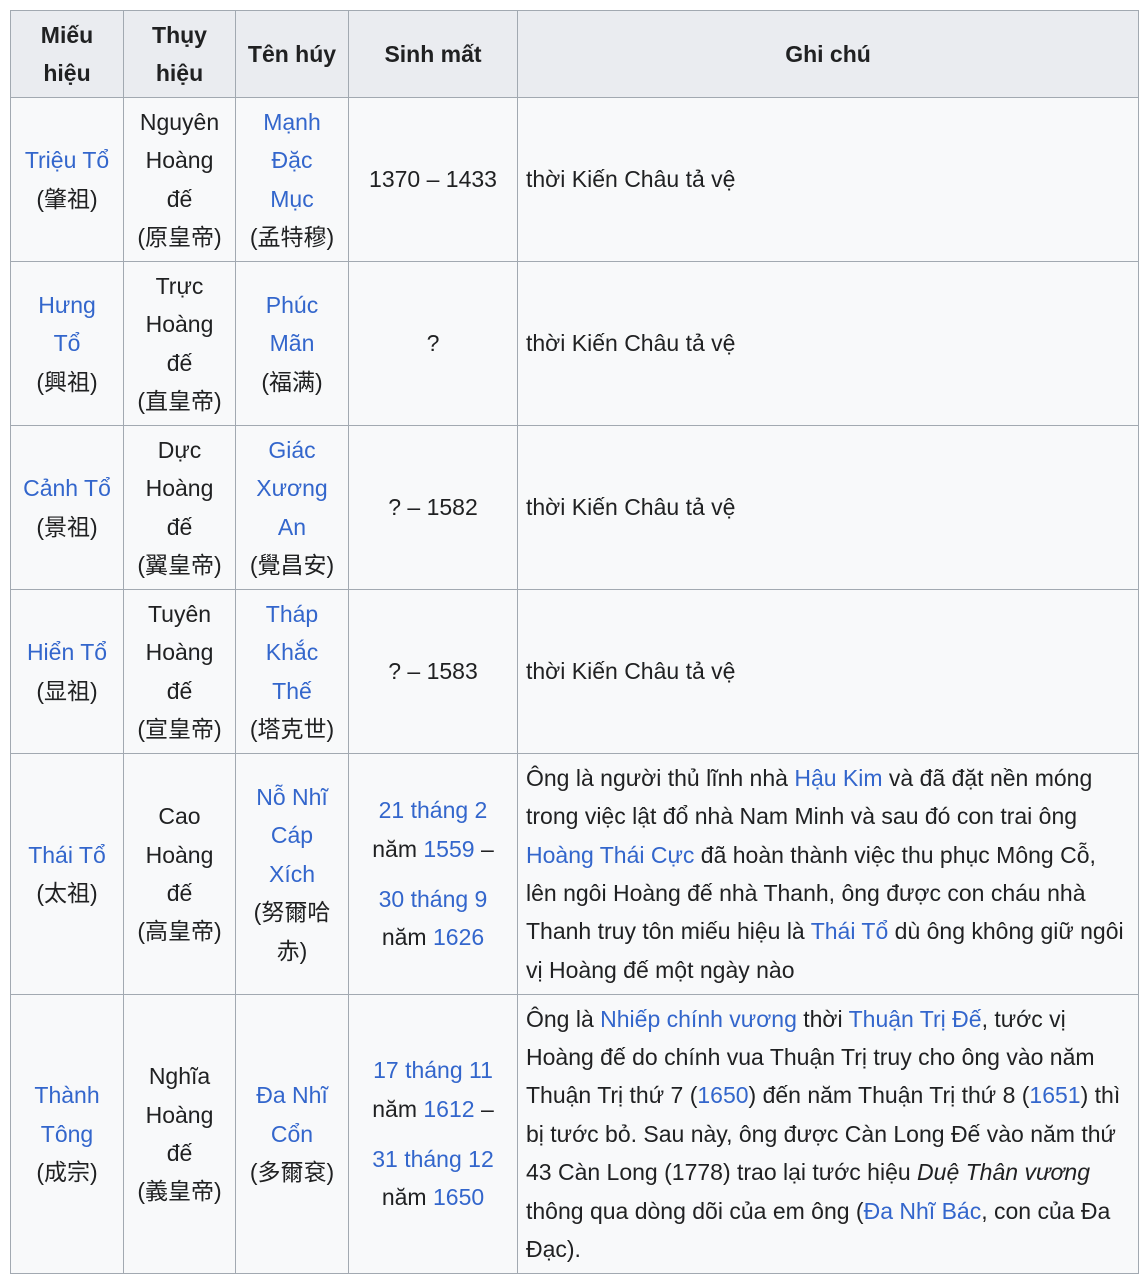 This screenshot has height=1286, width=1148. Describe the element at coordinates (292, 160) in the screenshot. I see `ten-huy-link: Mạnh Đặc Mục` at that location.